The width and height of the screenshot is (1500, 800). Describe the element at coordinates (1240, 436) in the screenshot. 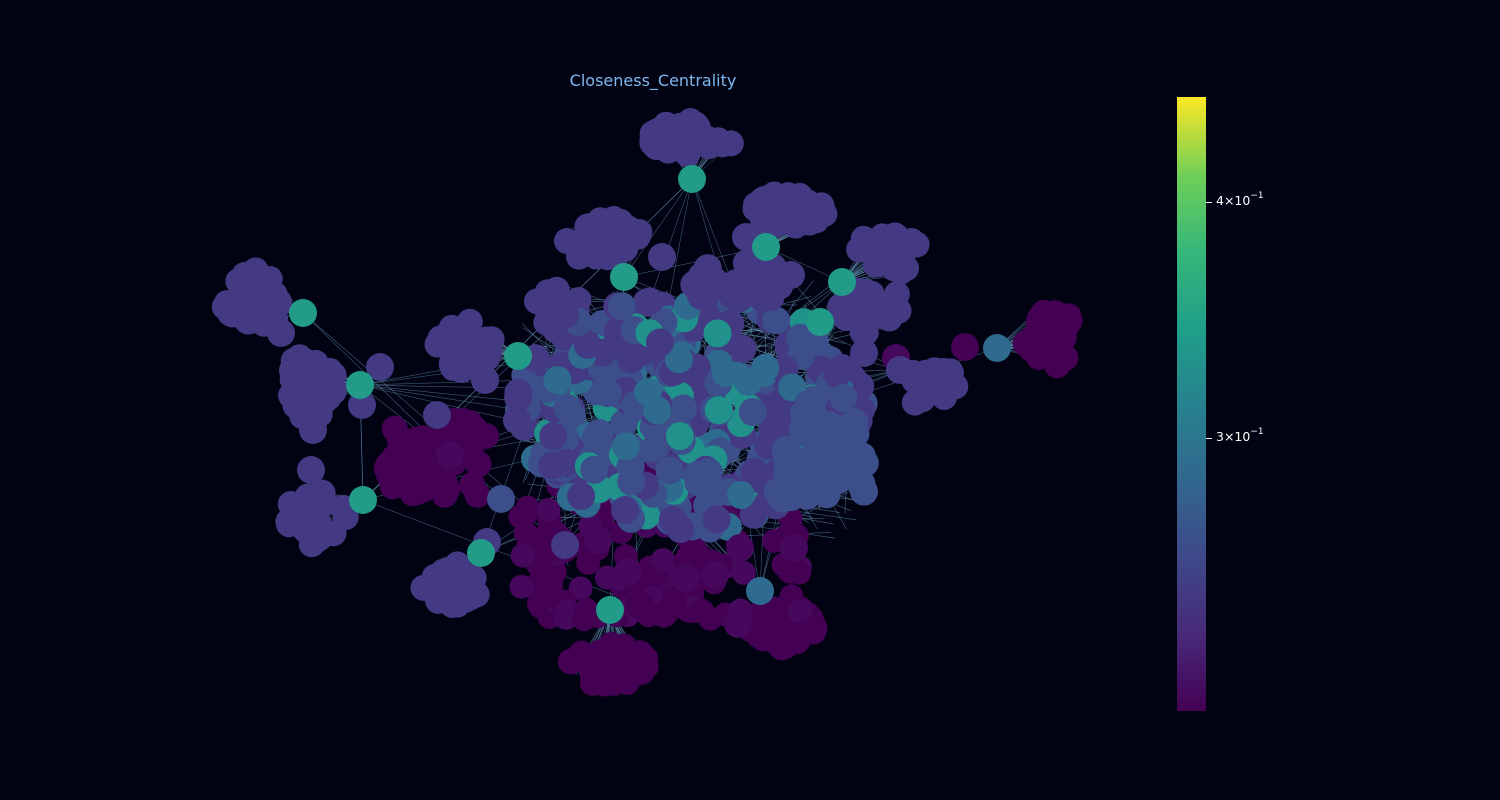

I see `colorbar-tick-label-0-3: 3×10⁻¹` at that location.